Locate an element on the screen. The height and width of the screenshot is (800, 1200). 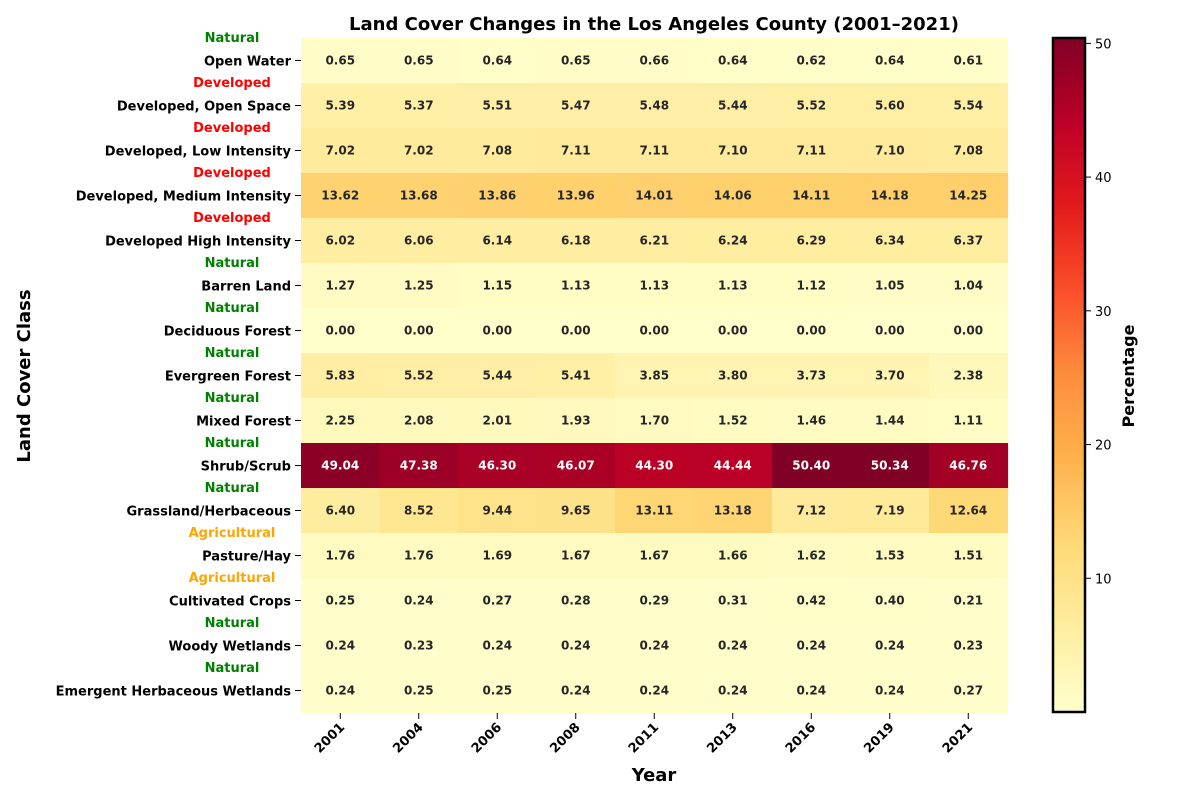
cell-value-label: 7.10 is located at coordinates (890, 151).